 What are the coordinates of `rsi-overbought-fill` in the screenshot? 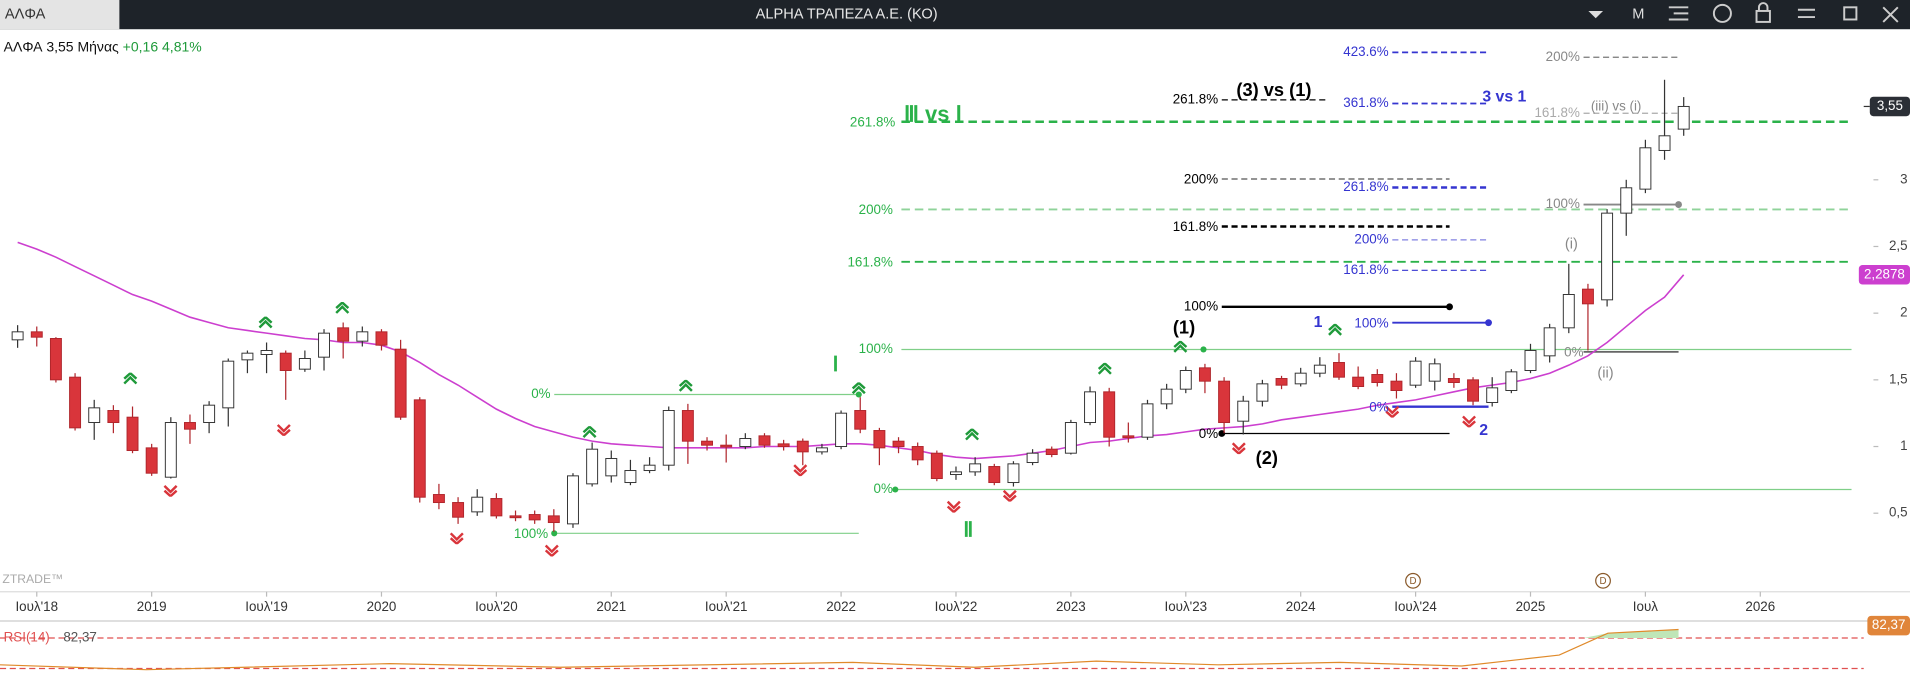 It's located at (1631, 634).